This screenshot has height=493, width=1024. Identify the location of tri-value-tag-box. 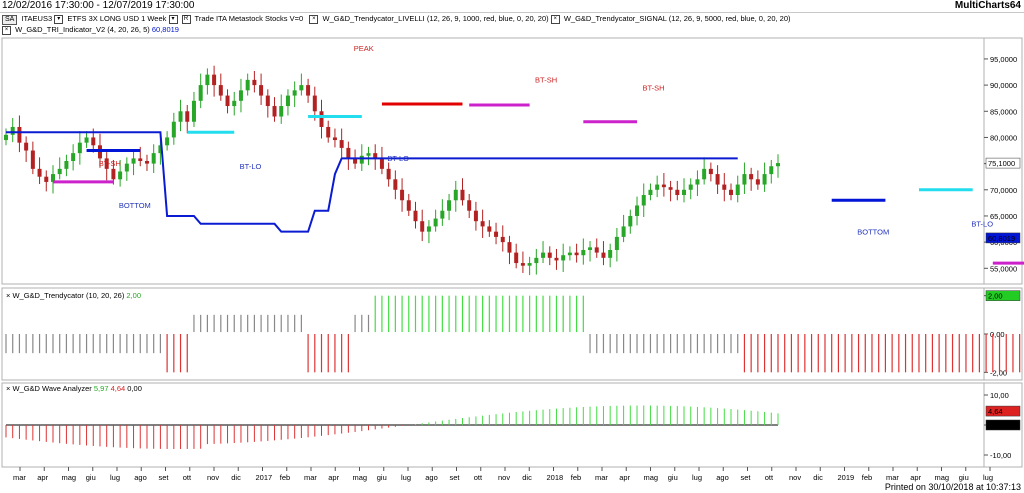
(1003, 238).